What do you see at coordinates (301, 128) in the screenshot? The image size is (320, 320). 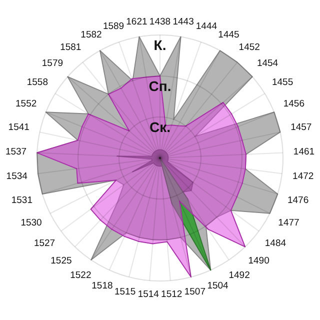 I see `spoke-label: 1457` at bounding box center [301, 128].